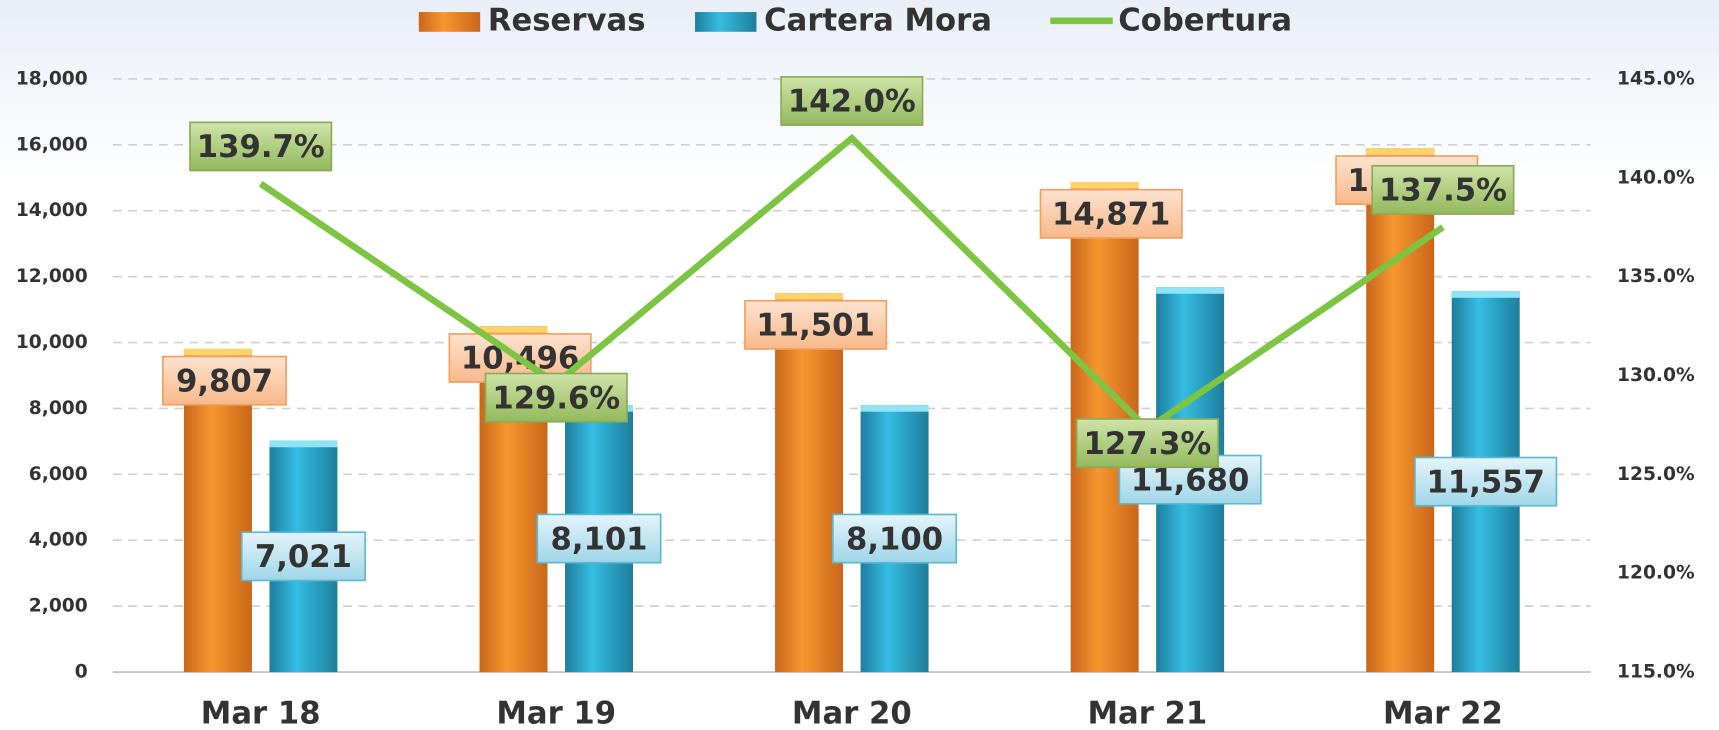 The height and width of the screenshot is (730, 1719). What do you see at coordinates (1190, 480) in the screenshot?
I see `bar-value-label: 11,680` at bounding box center [1190, 480].